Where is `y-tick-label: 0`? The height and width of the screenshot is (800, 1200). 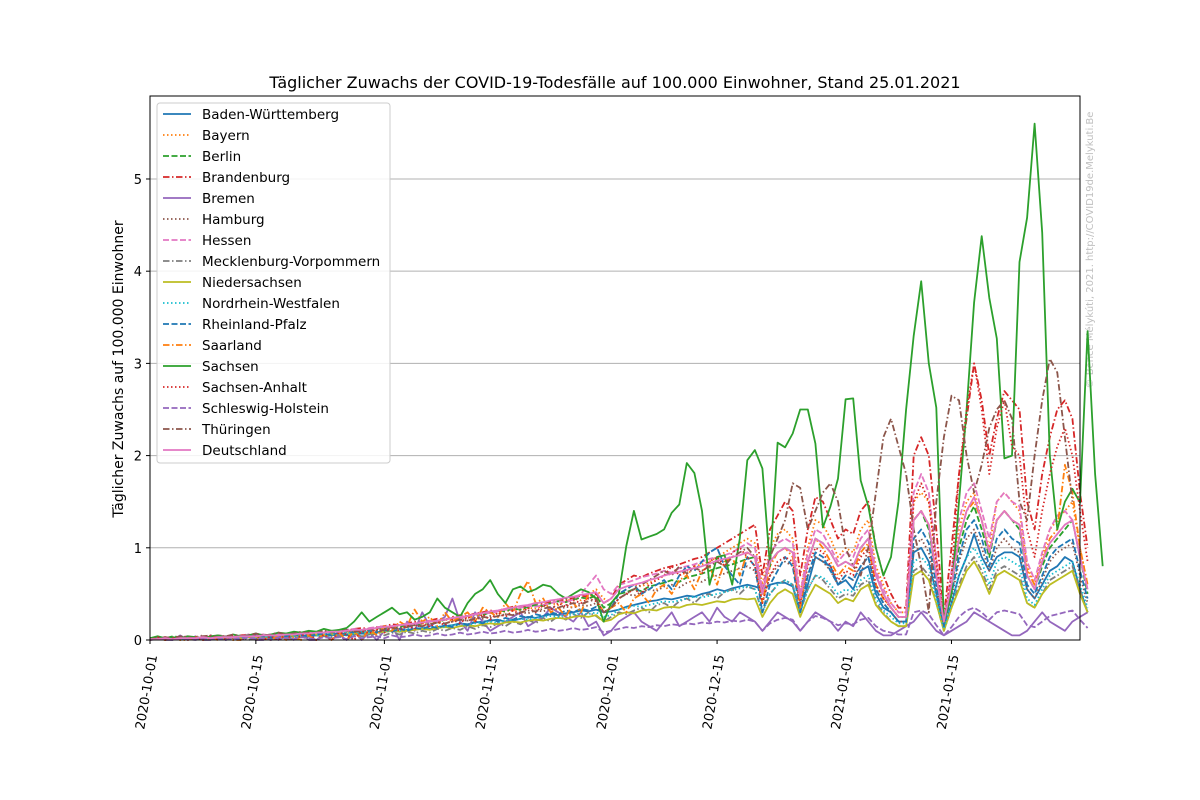 y-tick-label: 0 is located at coordinates (138, 641).